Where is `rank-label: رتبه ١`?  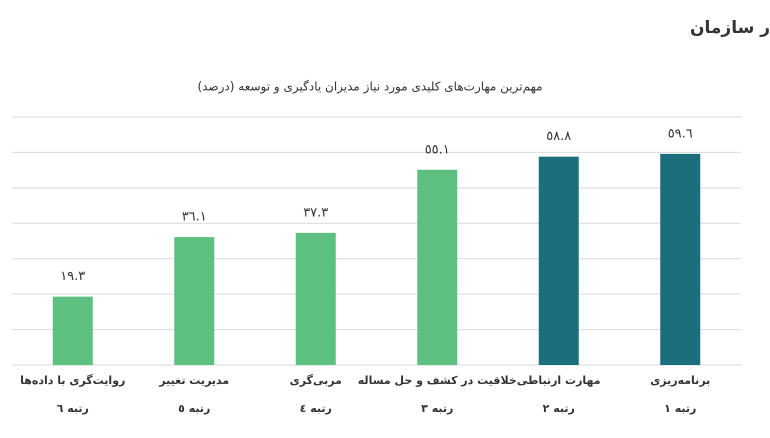 rank-label: رتبه ١ is located at coordinates (680, 408).